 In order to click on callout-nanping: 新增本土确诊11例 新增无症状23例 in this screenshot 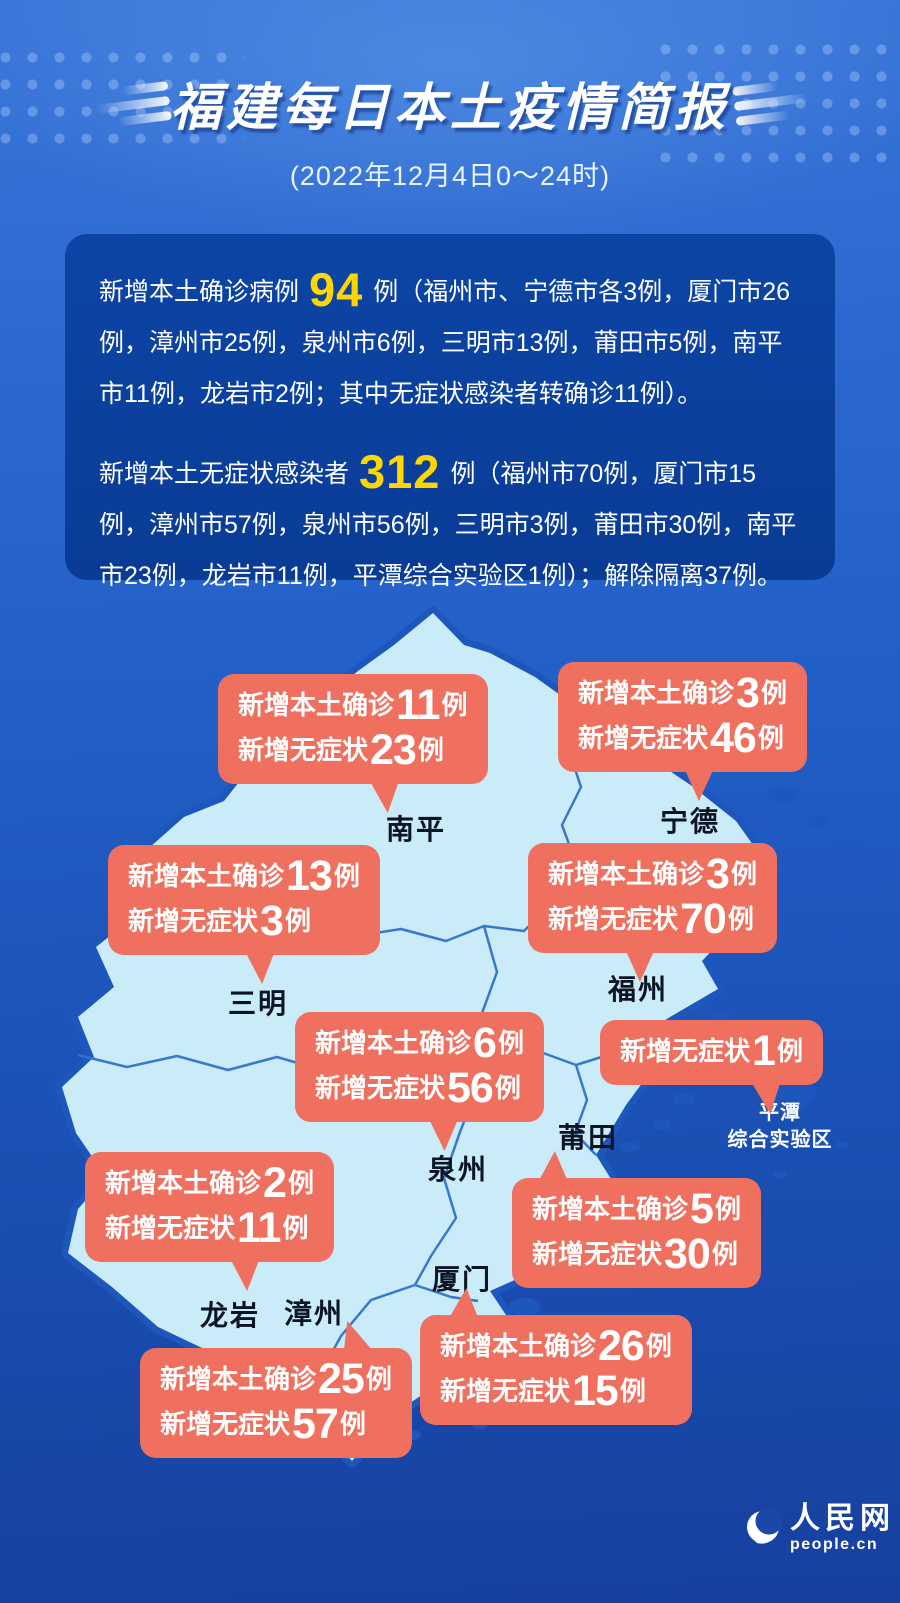, I will do `click(353, 743)`.